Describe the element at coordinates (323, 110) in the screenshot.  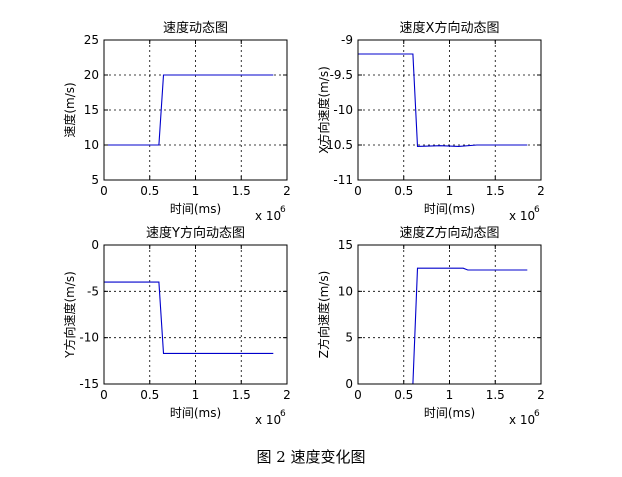
I see `y-axis-label: X方向速度(m/s)` at that location.